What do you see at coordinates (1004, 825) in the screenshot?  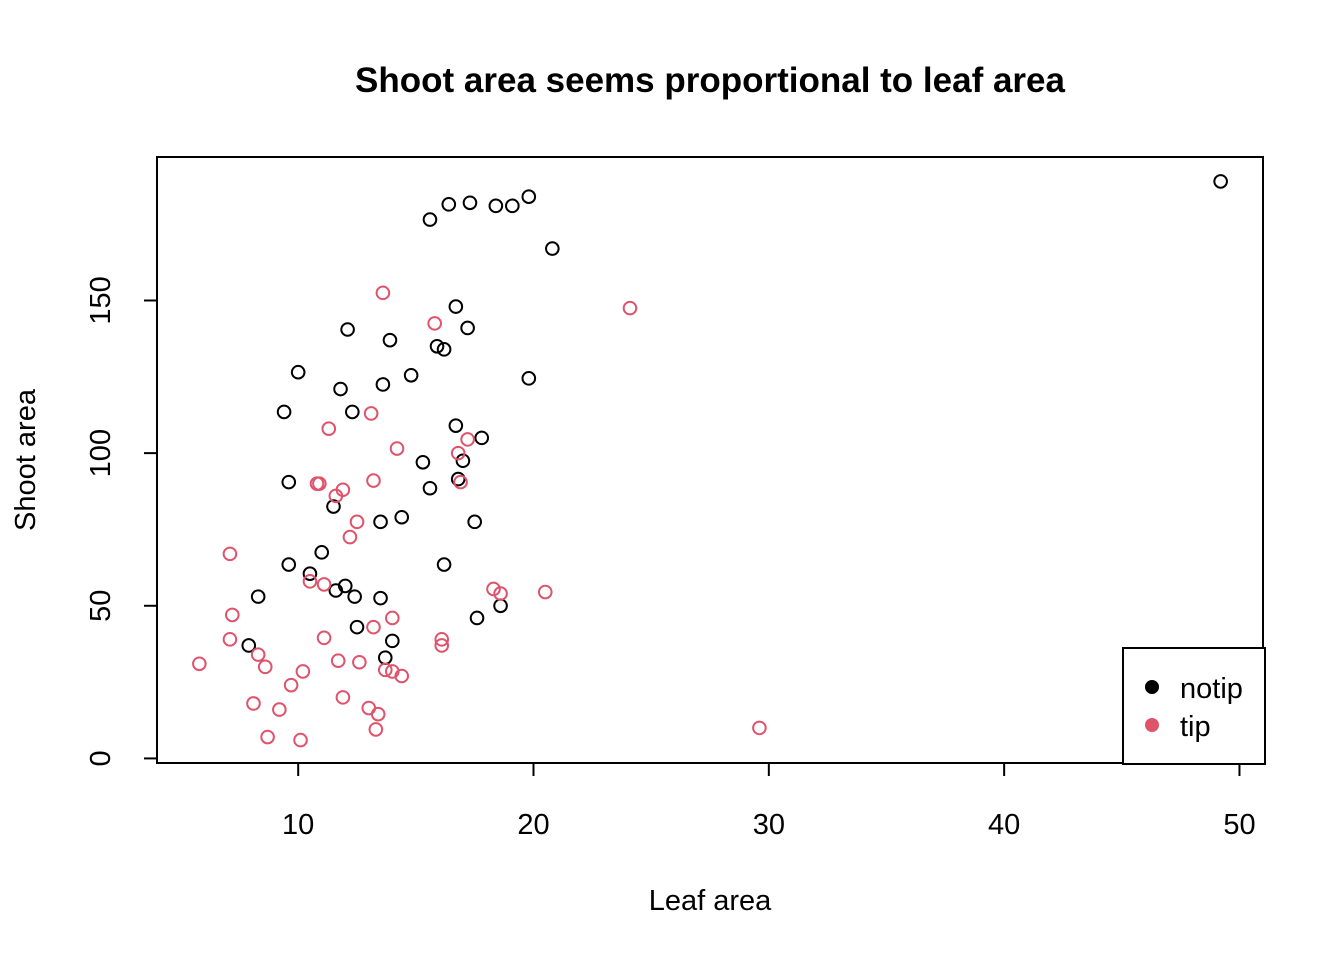 I see `x-tick-label-40: 40` at bounding box center [1004, 825].